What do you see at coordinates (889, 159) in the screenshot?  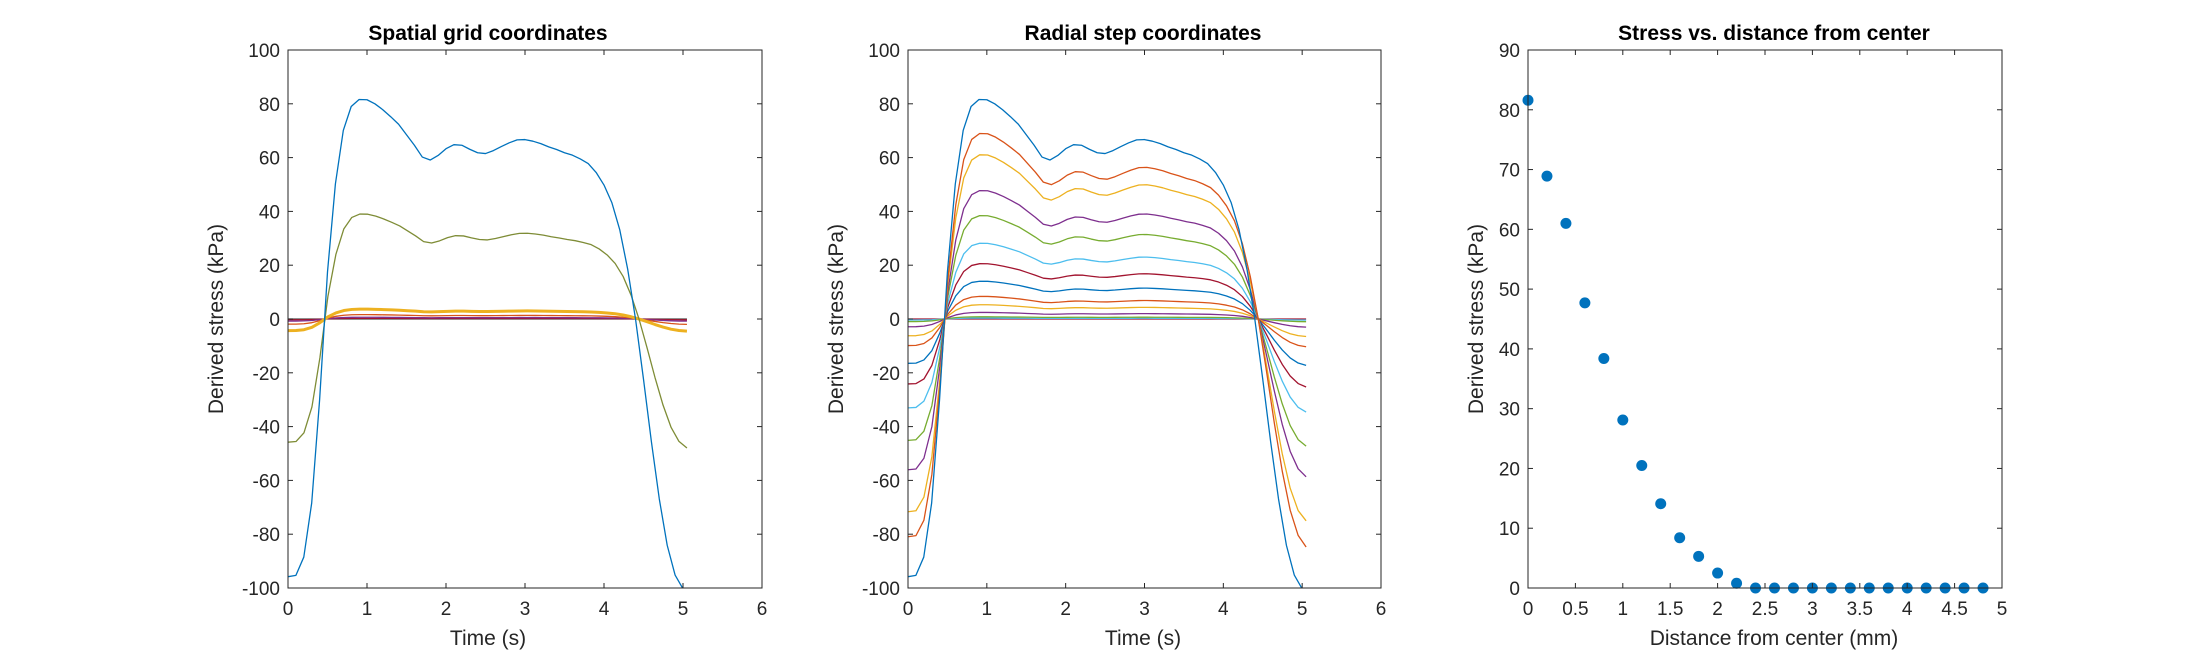 I see `chart-2-y-tick-label: 60` at bounding box center [889, 159].